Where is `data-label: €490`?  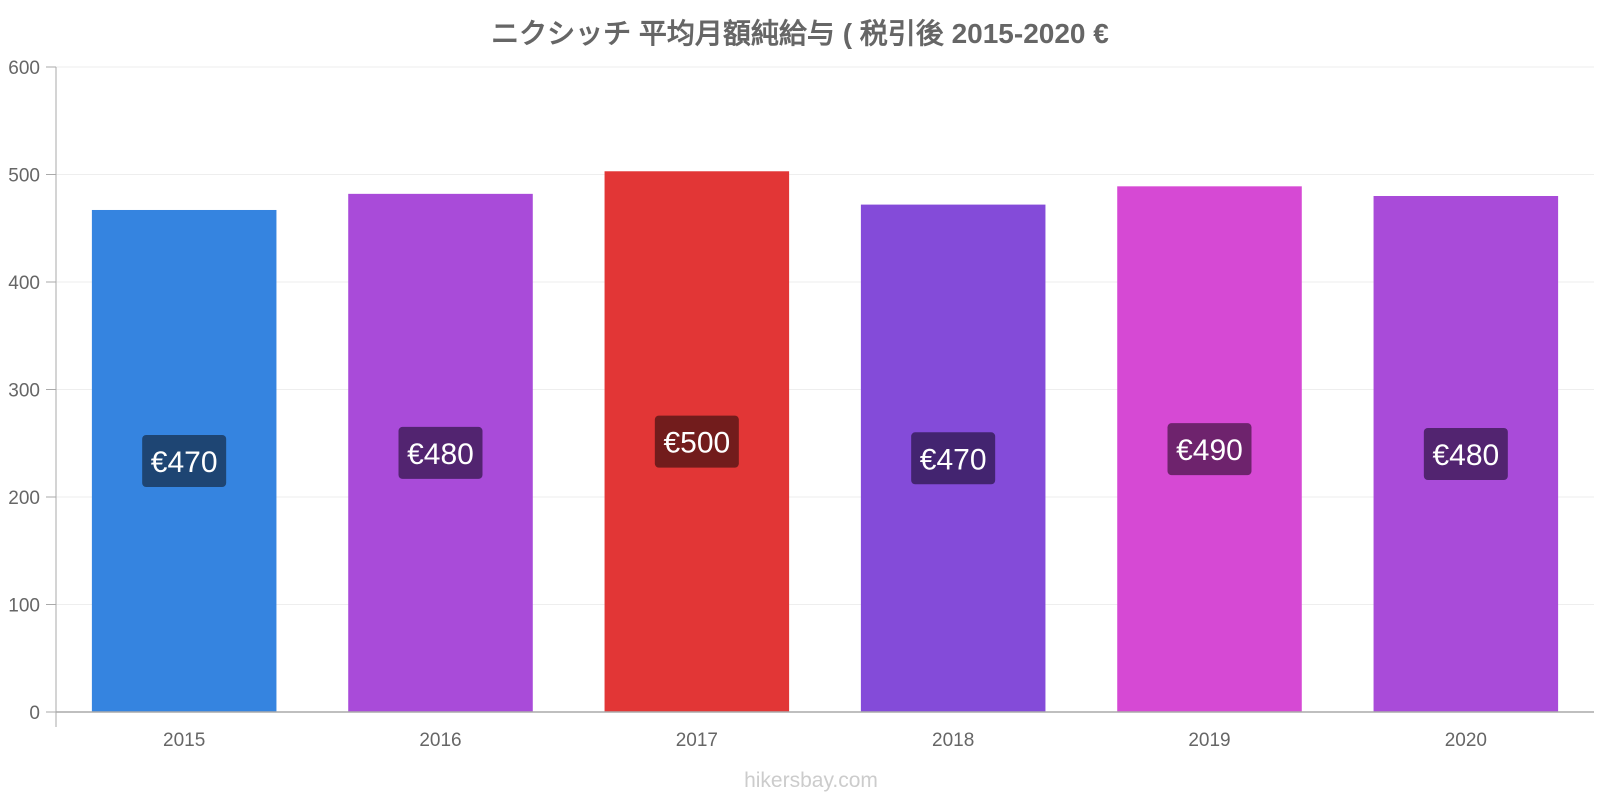
data-label: €490 is located at coordinates (1209, 450).